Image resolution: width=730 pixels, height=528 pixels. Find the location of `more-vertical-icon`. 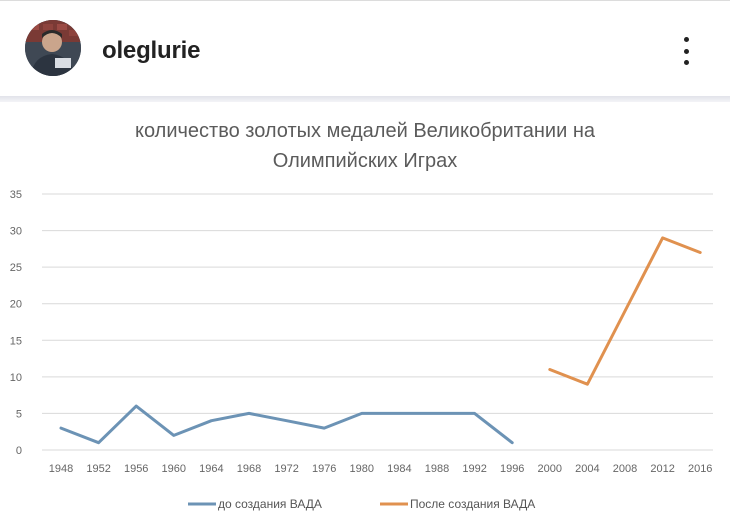

more-vertical-icon is located at coordinates (686, 51).